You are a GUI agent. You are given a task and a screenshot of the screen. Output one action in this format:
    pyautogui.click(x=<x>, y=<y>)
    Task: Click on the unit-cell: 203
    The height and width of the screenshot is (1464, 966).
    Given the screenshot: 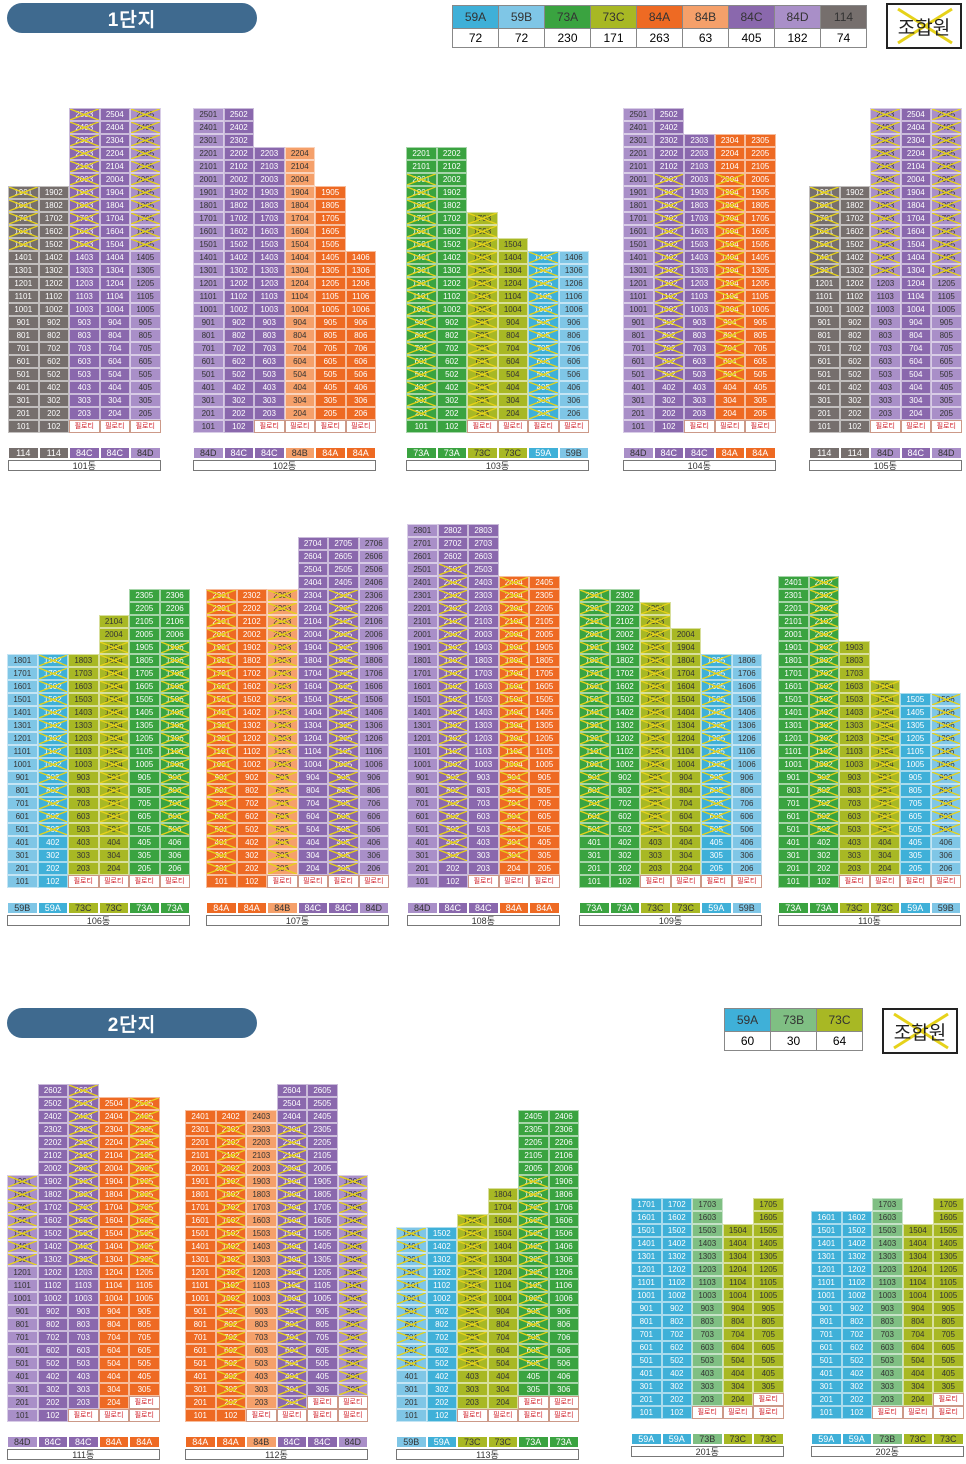 What is the action you would take?
    pyautogui.click(x=282, y=868)
    